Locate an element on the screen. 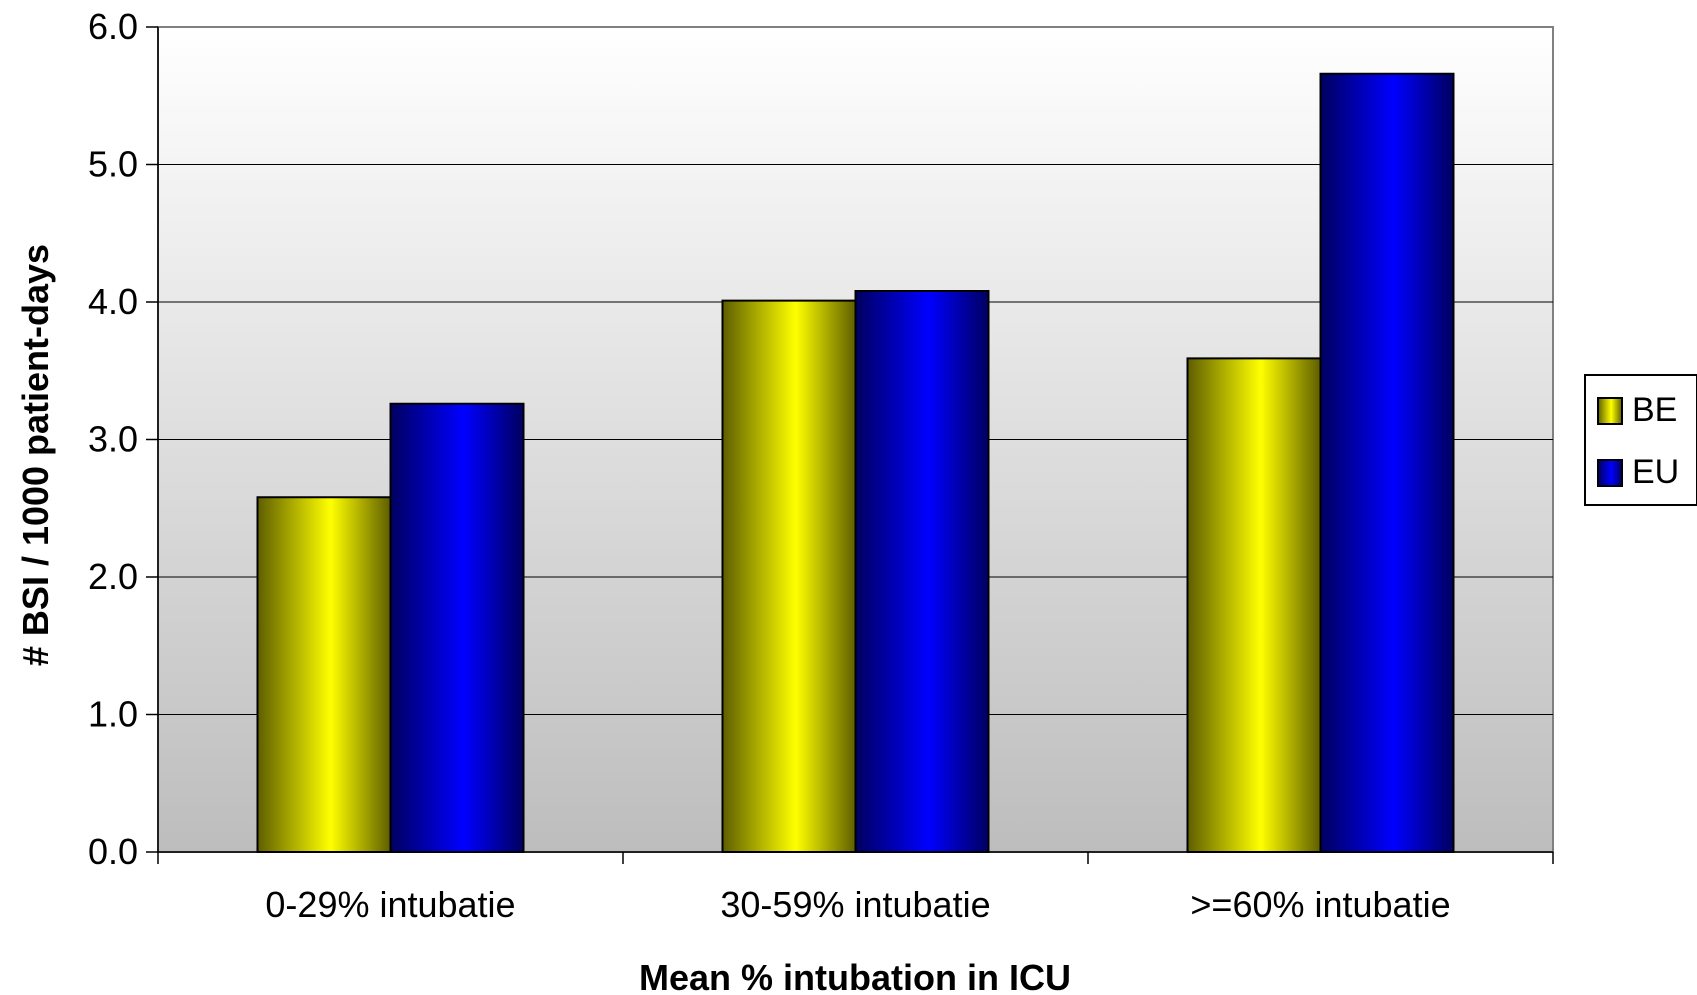  legend-swatch-be is located at coordinates (1610, 411).